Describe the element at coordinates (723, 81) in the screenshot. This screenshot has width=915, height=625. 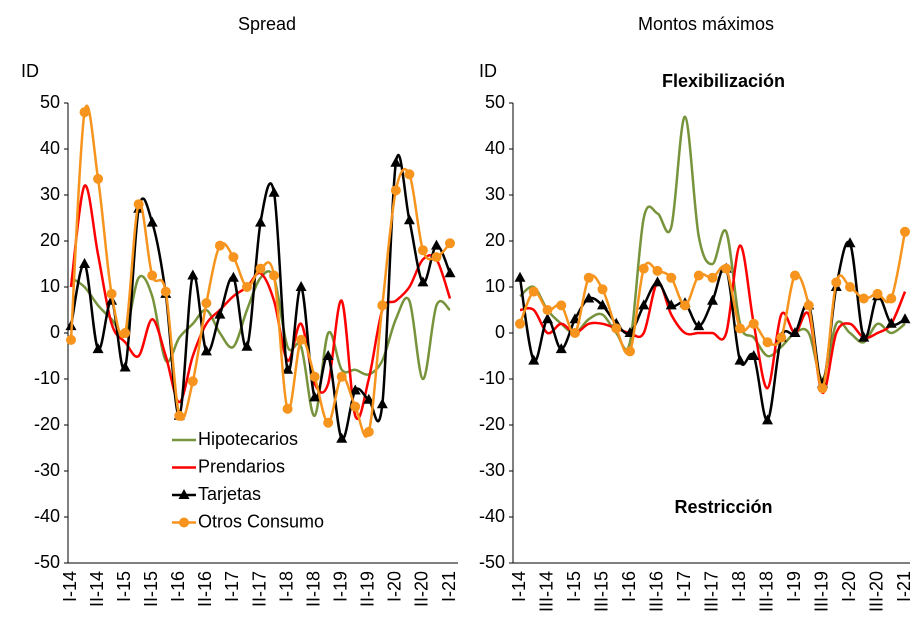
I see `annotation: Flexibilización` at that location.